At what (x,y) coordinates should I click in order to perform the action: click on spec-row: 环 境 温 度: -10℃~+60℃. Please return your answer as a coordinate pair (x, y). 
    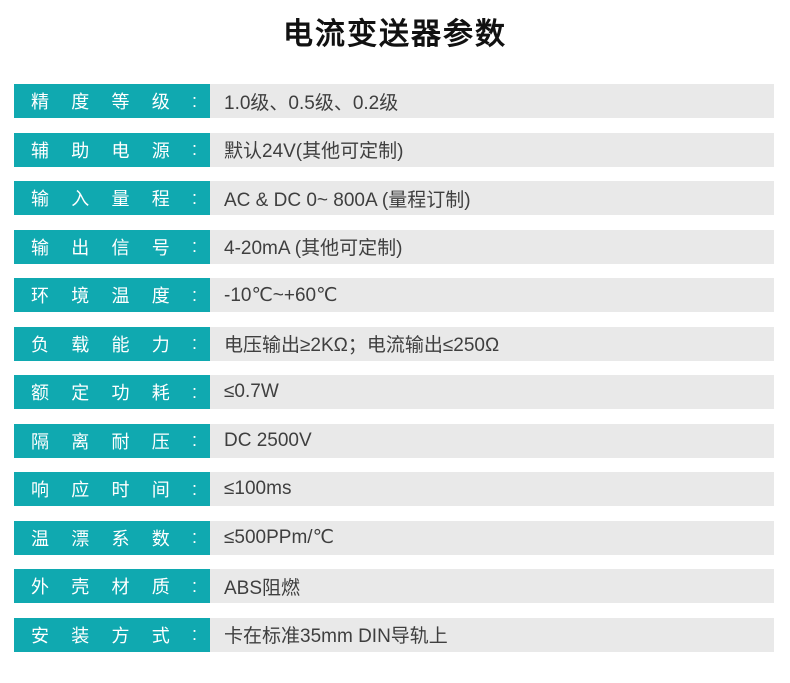
    Looking at the image, I should click on (394, 295).